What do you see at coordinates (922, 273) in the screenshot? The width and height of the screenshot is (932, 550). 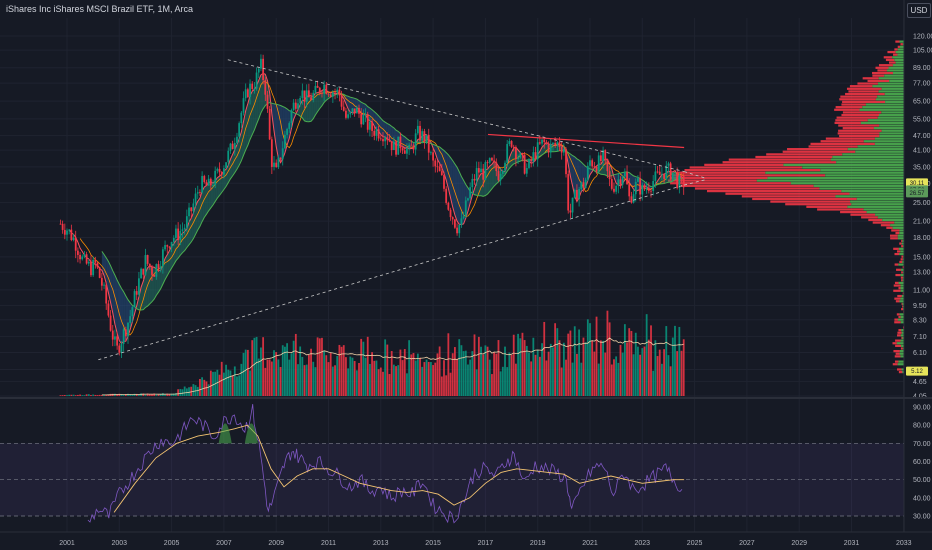 I see `price-tick-label: 13.00` at bounding box center [922, 273].